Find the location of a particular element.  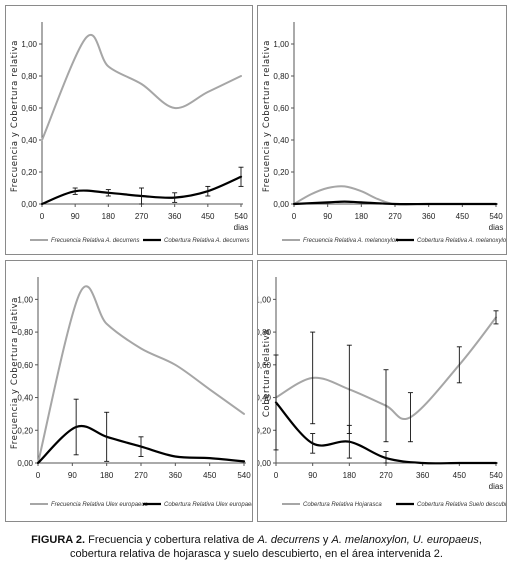

legend-label: Cobertura Relativa A. decurrens is located at coordinates (207, 241).